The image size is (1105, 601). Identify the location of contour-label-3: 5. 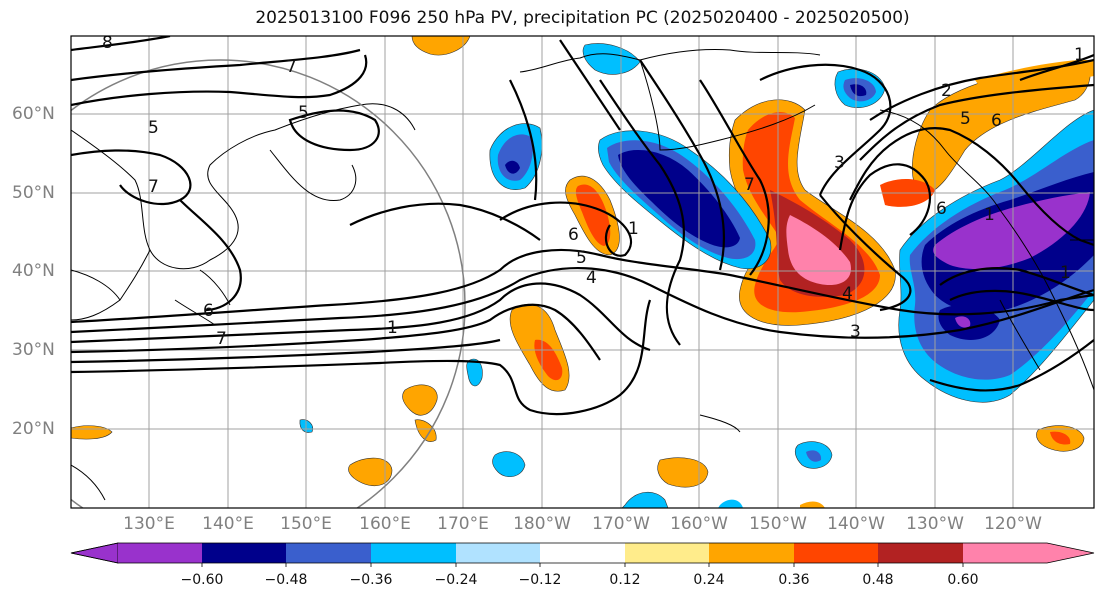
(303, 113).